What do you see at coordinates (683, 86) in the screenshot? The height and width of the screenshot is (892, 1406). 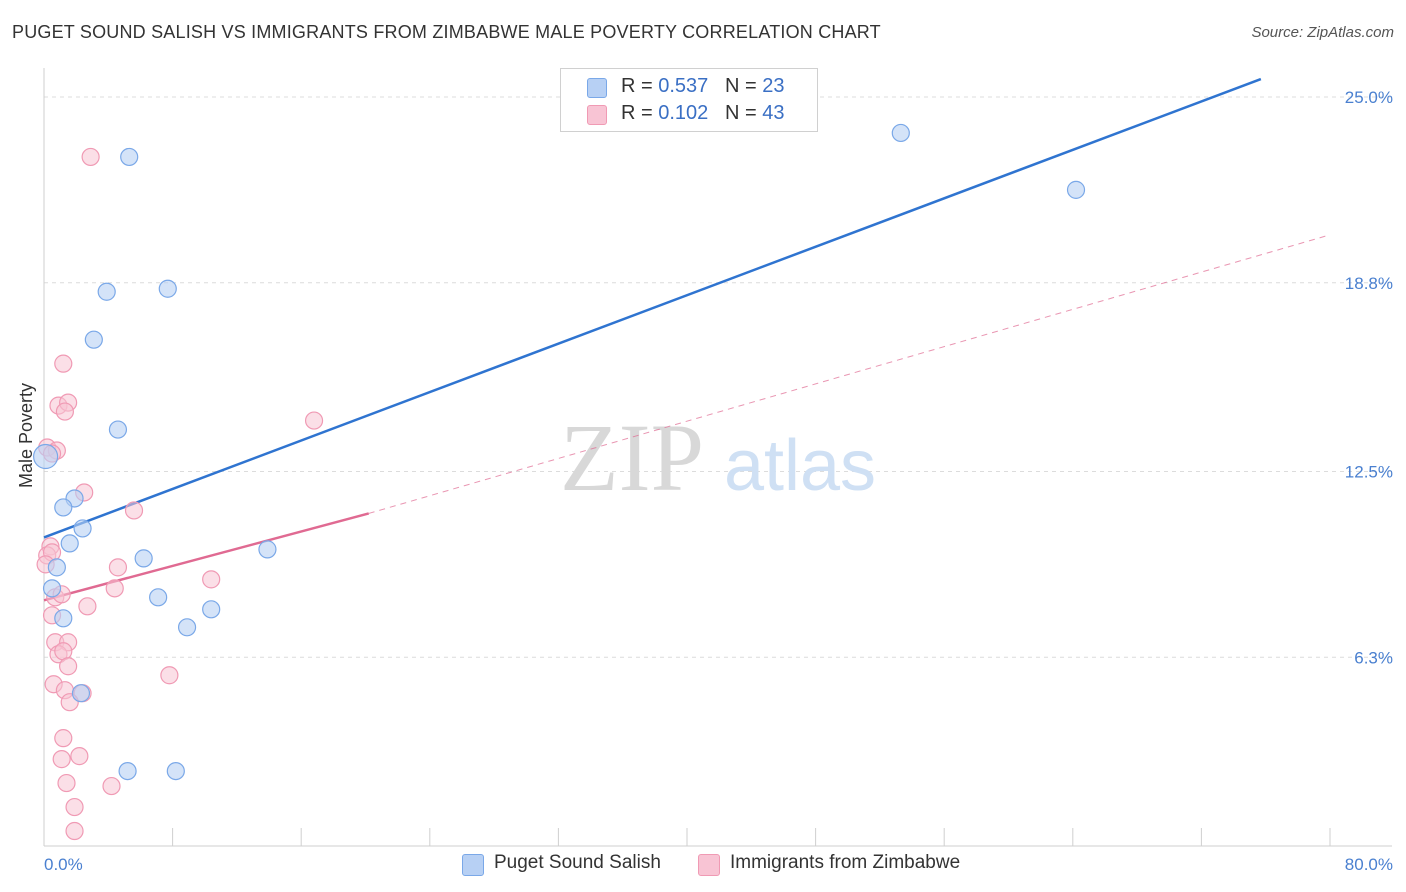 I see `legend-r-value-salish: 0.537` at bounding box center [683, 86].